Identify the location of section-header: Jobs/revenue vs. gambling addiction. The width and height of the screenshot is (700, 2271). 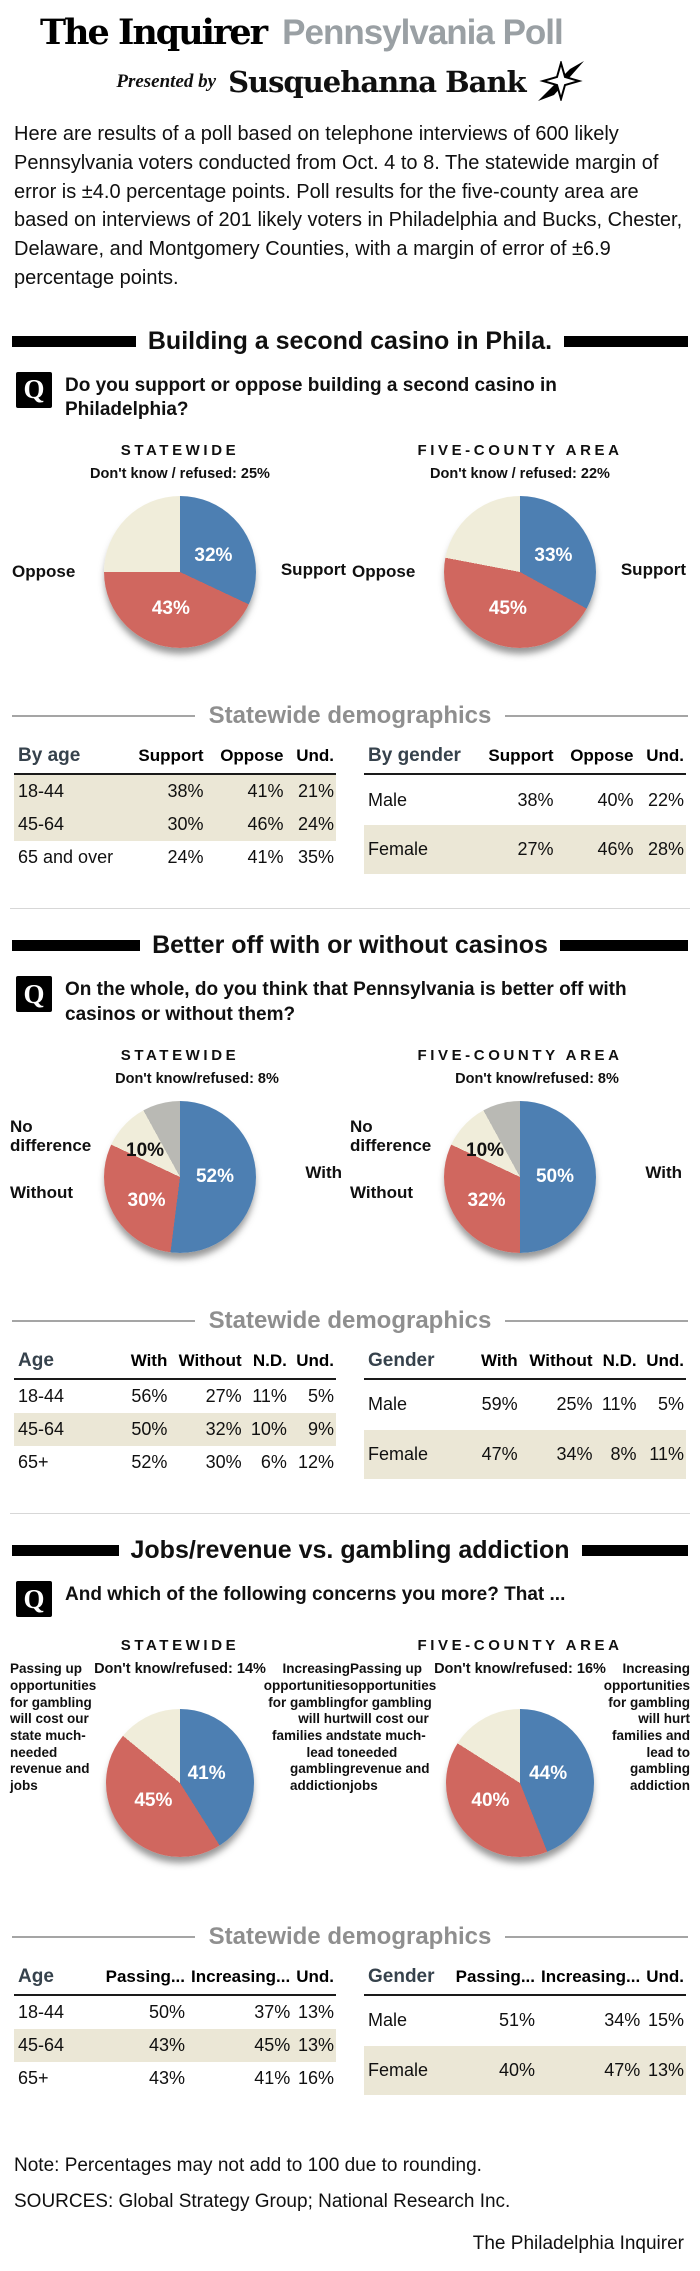
(350, 1550).